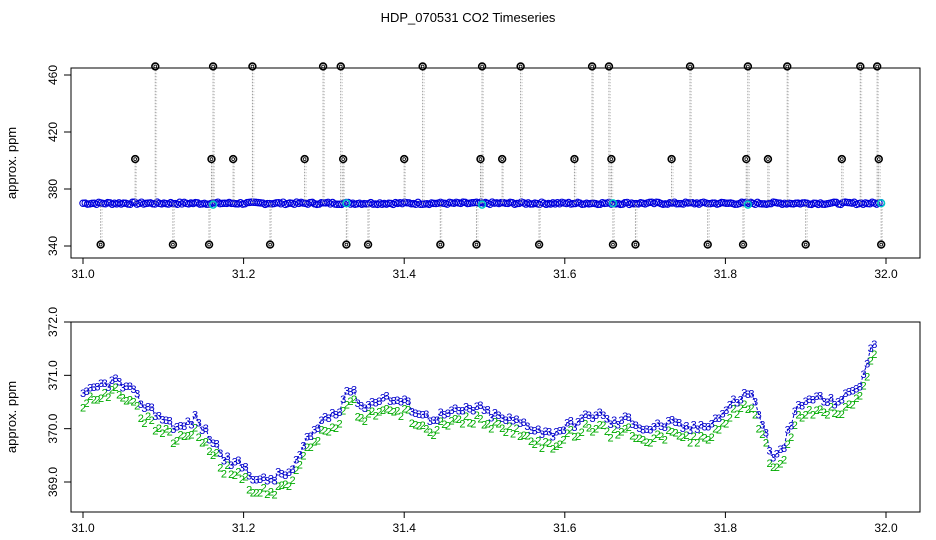 The image size is (936, 540). I want to click on highlight-point, so click(482, 204).